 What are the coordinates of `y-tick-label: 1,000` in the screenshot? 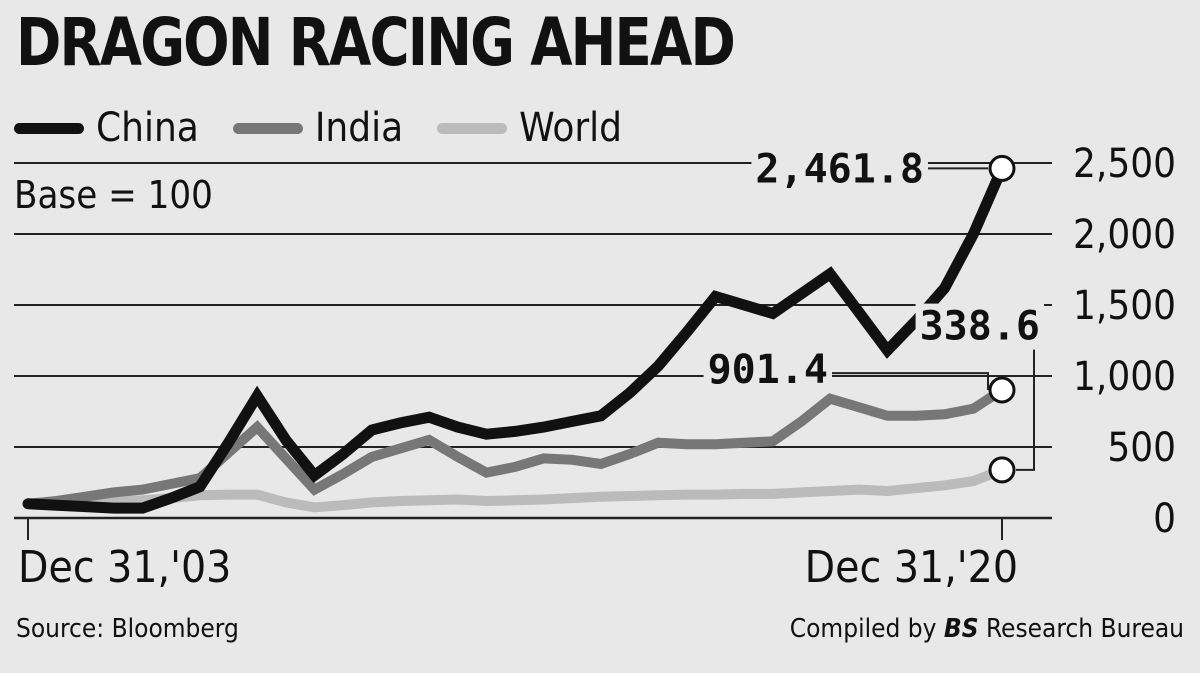 It's located at (1124, 377).